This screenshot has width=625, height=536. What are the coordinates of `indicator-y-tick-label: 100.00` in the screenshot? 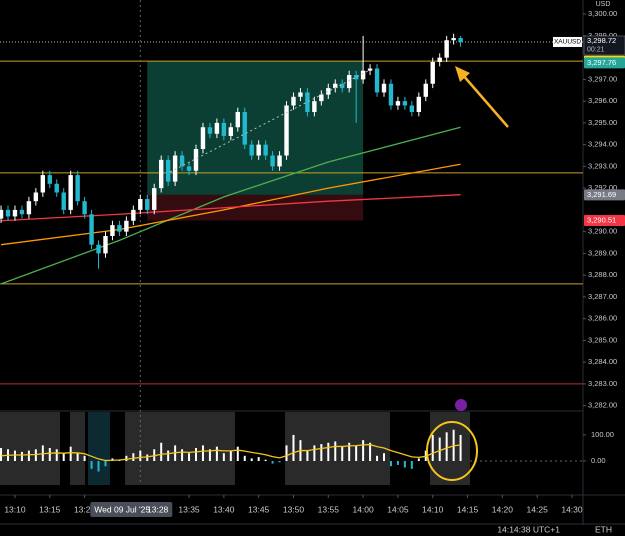 It's located at (602, 434).